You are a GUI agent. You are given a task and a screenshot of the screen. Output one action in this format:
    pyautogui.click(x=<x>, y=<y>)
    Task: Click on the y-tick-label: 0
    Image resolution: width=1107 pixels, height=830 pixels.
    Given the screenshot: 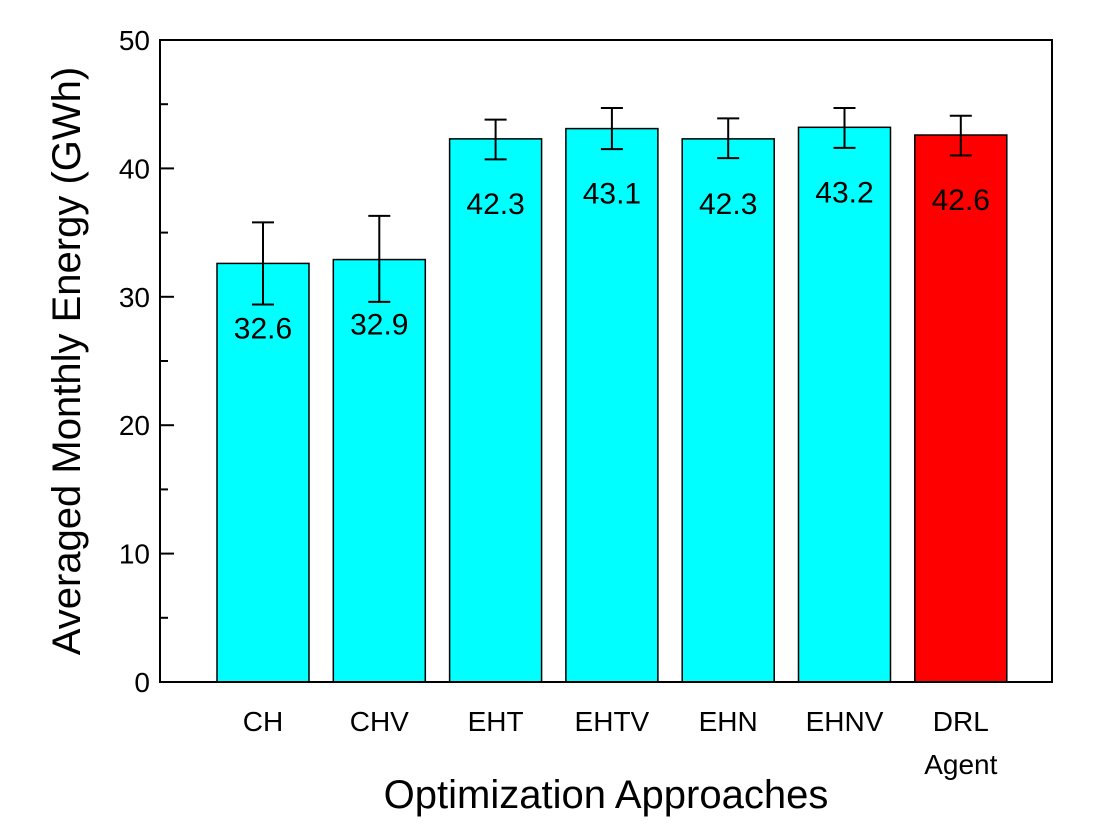 What is the action you would take?
    pyautogui.click(x=142, y=682)
    